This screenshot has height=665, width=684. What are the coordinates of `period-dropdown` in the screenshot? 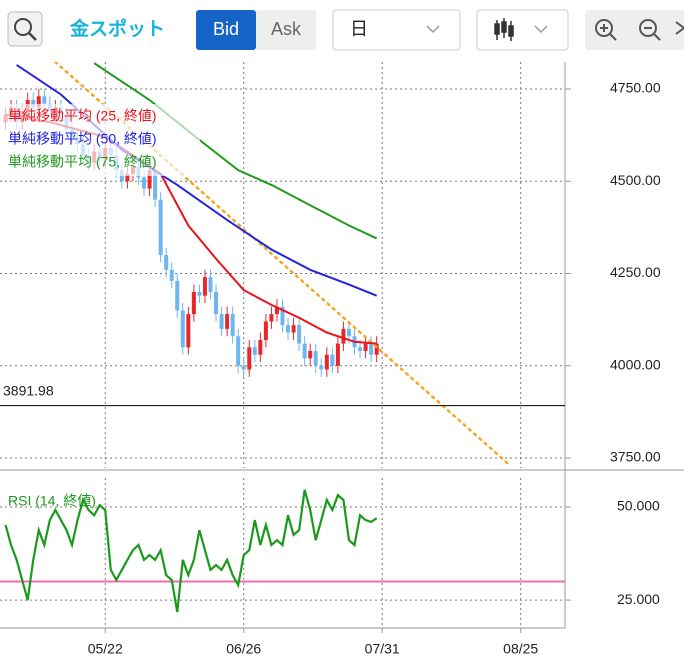 It's located at (396, 30).